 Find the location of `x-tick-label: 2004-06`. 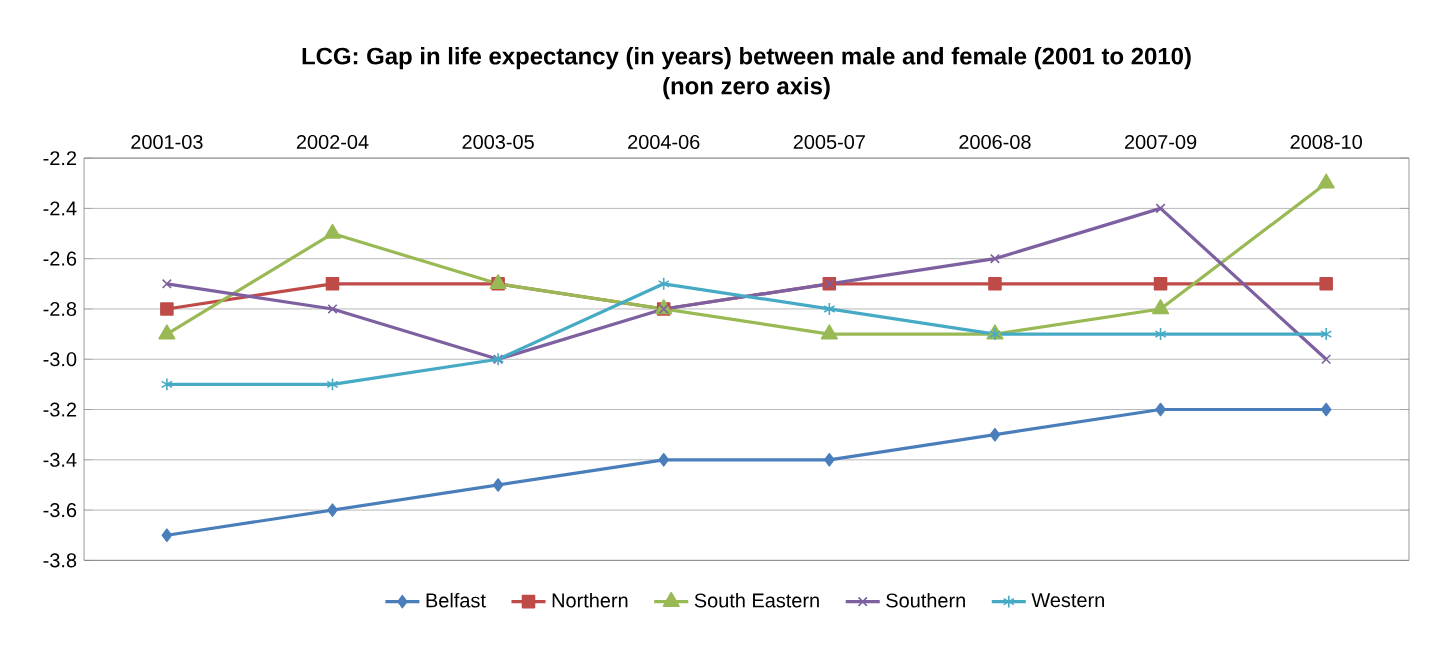

x-tick-label: 2004-06 is located at coordinates (664, 141).